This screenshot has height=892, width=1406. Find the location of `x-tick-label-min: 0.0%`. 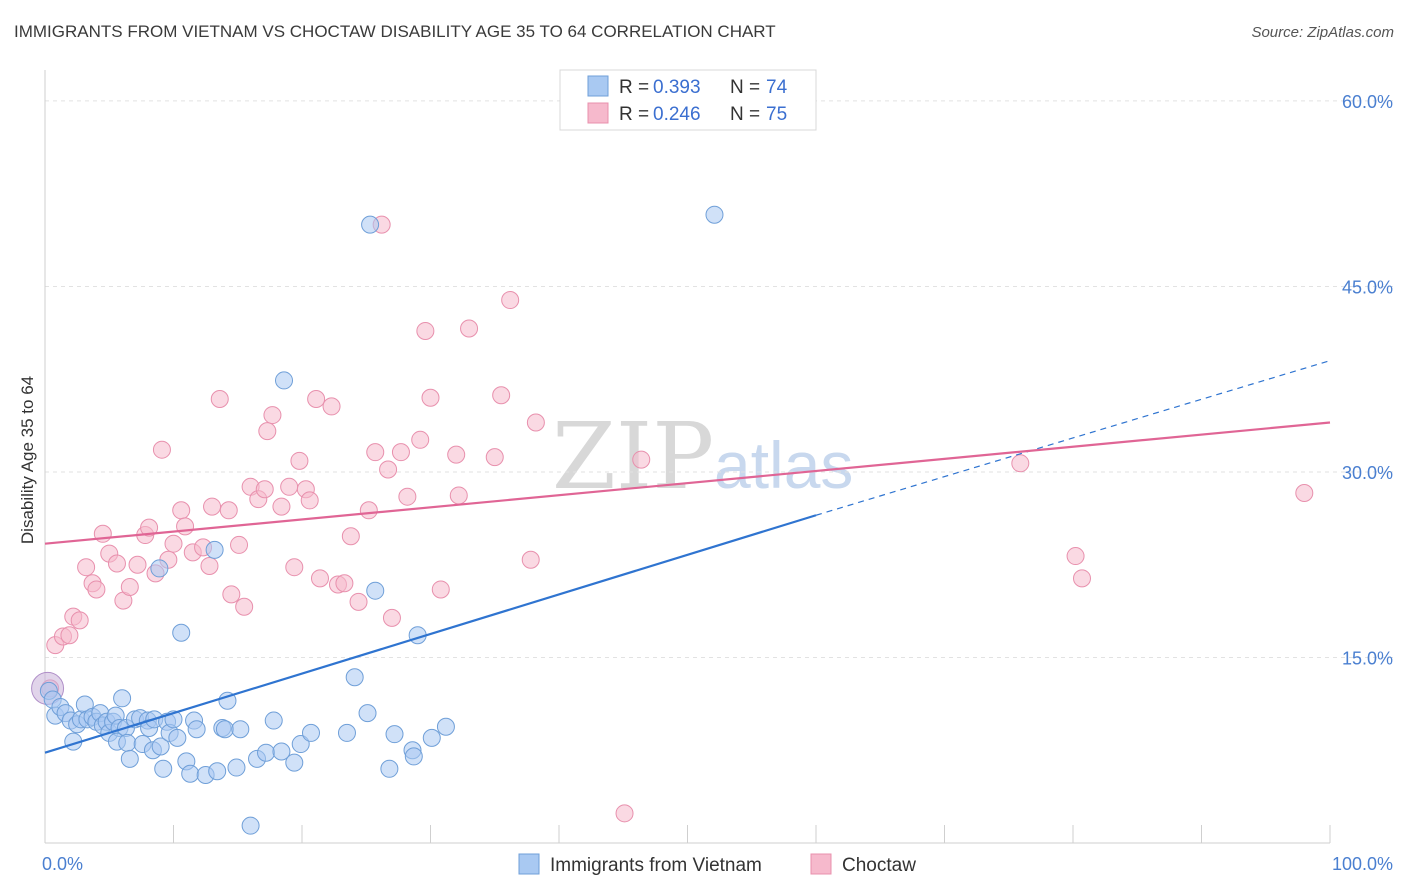

x-tick-label-min: 0.0% is located at coordinates (62, 864).